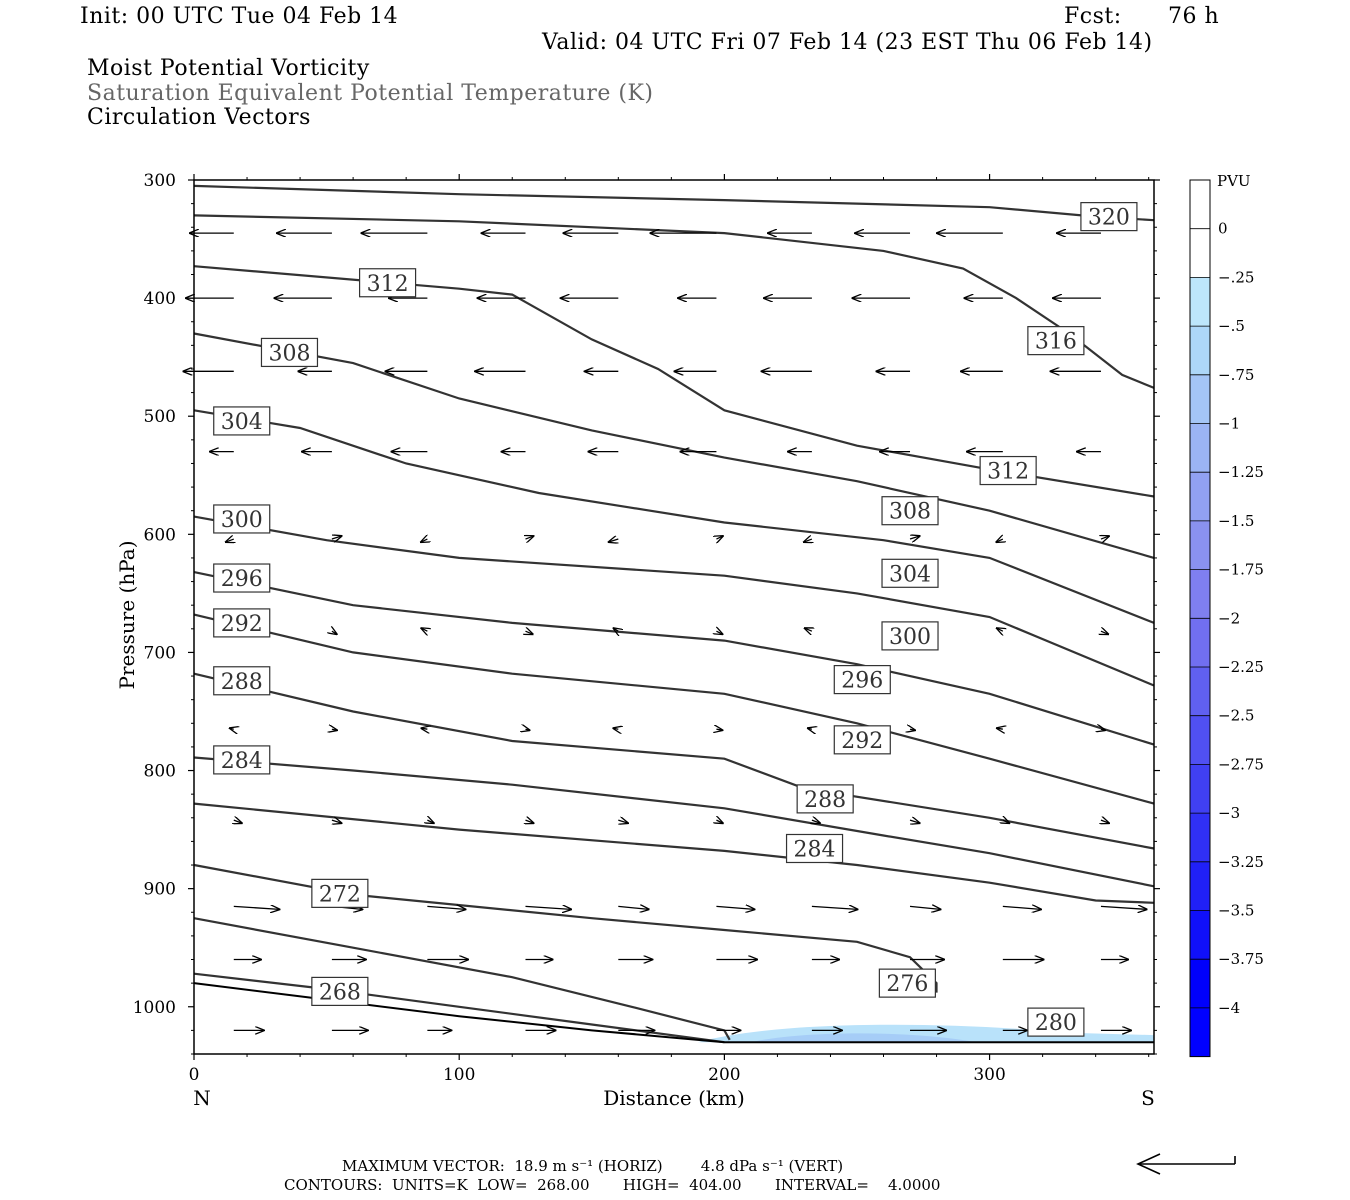 This screenshot has width=1350, height=1200. What do you see at coordinates (1223, 229) in the screenshot?
I see `colorbar-label: 0` at bounding box center [1223, 229].